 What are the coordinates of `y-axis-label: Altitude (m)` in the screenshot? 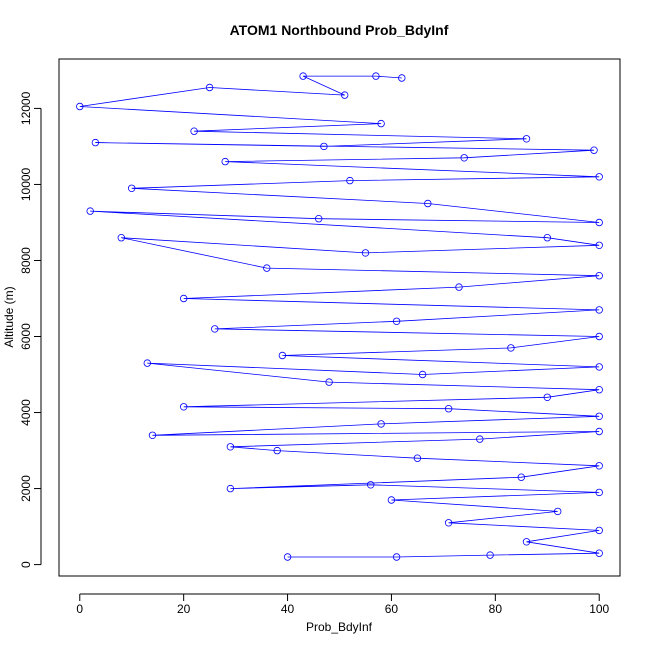 It's located at (9, 316).